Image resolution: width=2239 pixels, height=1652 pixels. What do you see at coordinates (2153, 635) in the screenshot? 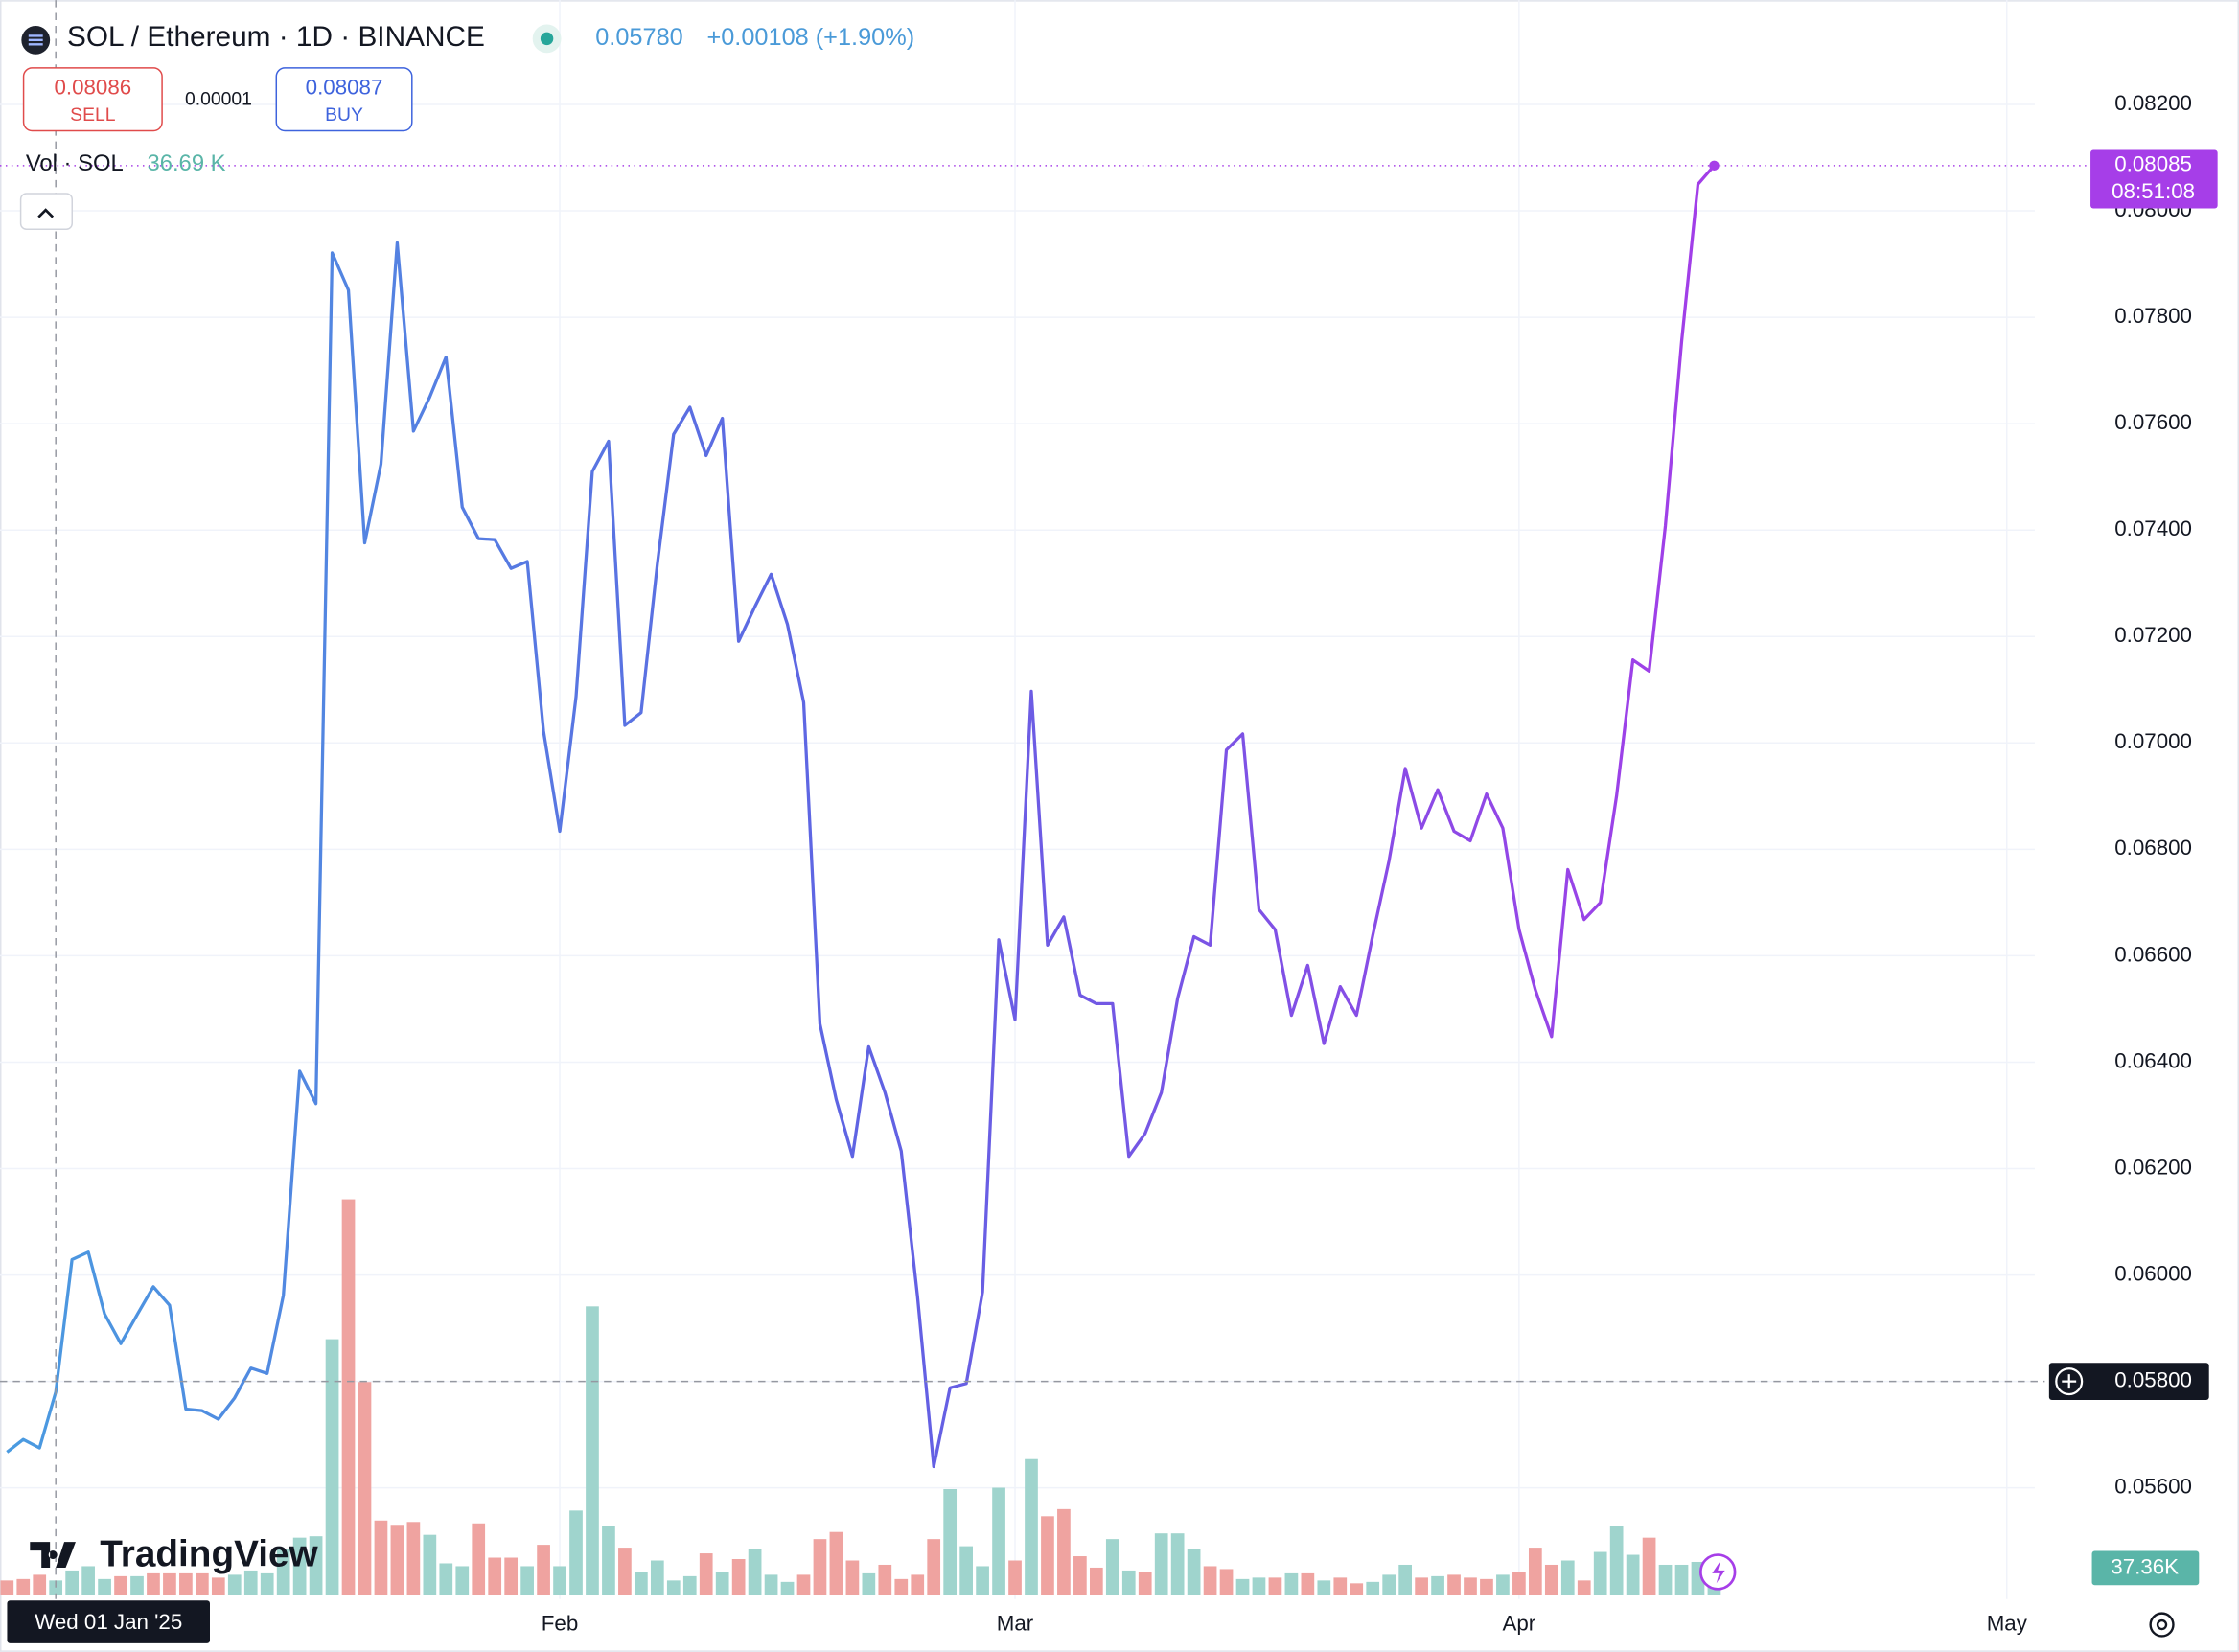
I see `y-tick-label: 0.07200` at bounding box center [2153, 635].